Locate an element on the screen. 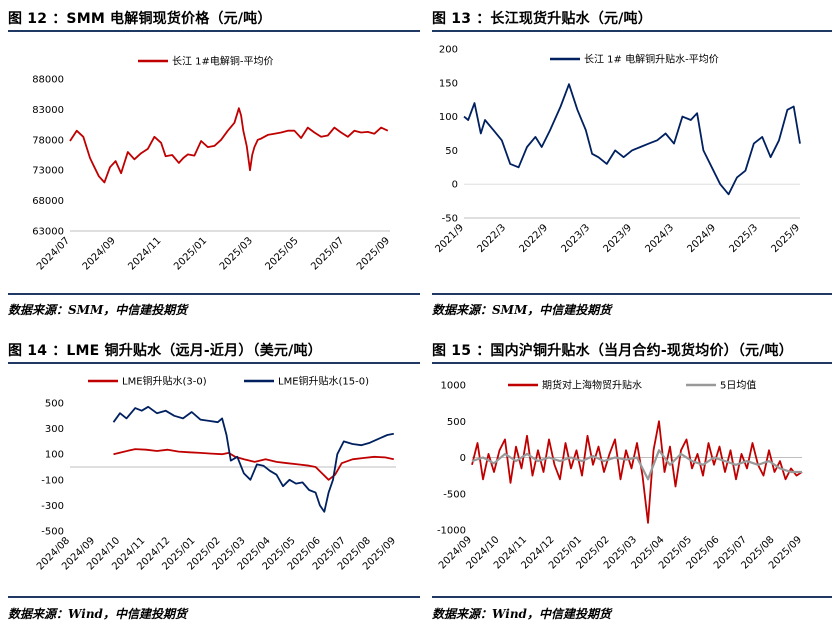 The image size is (840, 636). y-tick-label: -50 is located at coordinates (450, 219).